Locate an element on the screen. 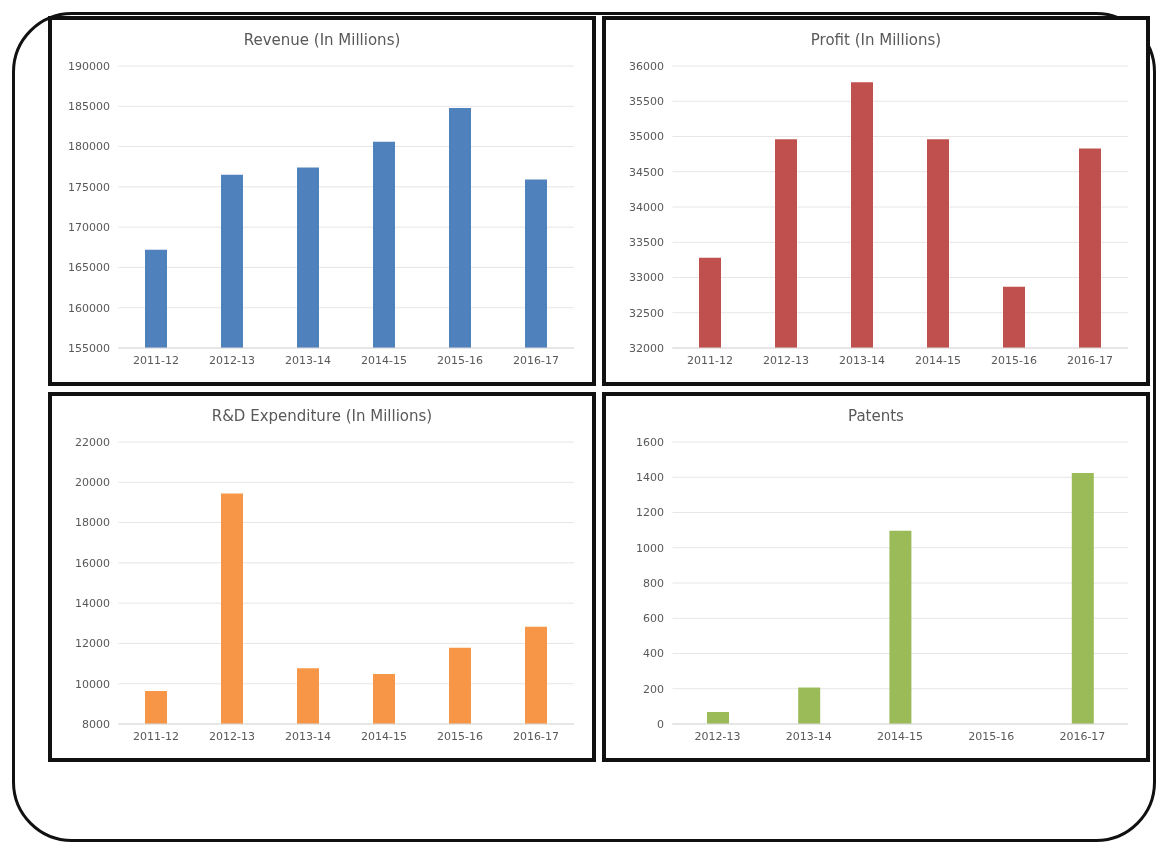 The image size is (1166, 852). y-tick-label: 800 is located at coordinates (653, 583).